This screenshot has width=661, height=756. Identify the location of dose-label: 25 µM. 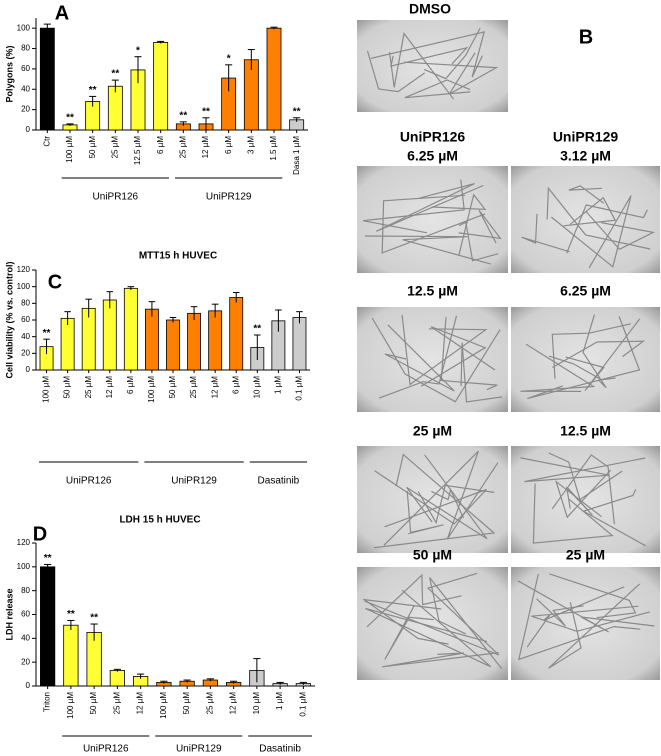
(432, 431).